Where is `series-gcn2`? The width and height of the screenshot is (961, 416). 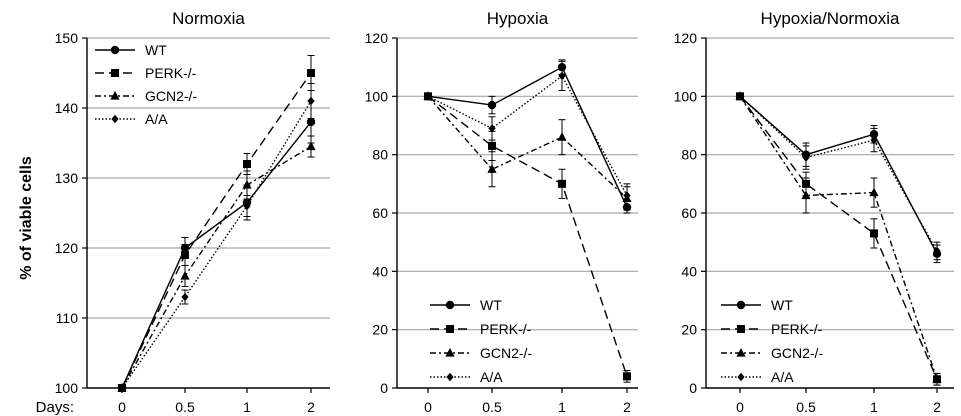 series-gcn2 is located at coordinates (216, 263).